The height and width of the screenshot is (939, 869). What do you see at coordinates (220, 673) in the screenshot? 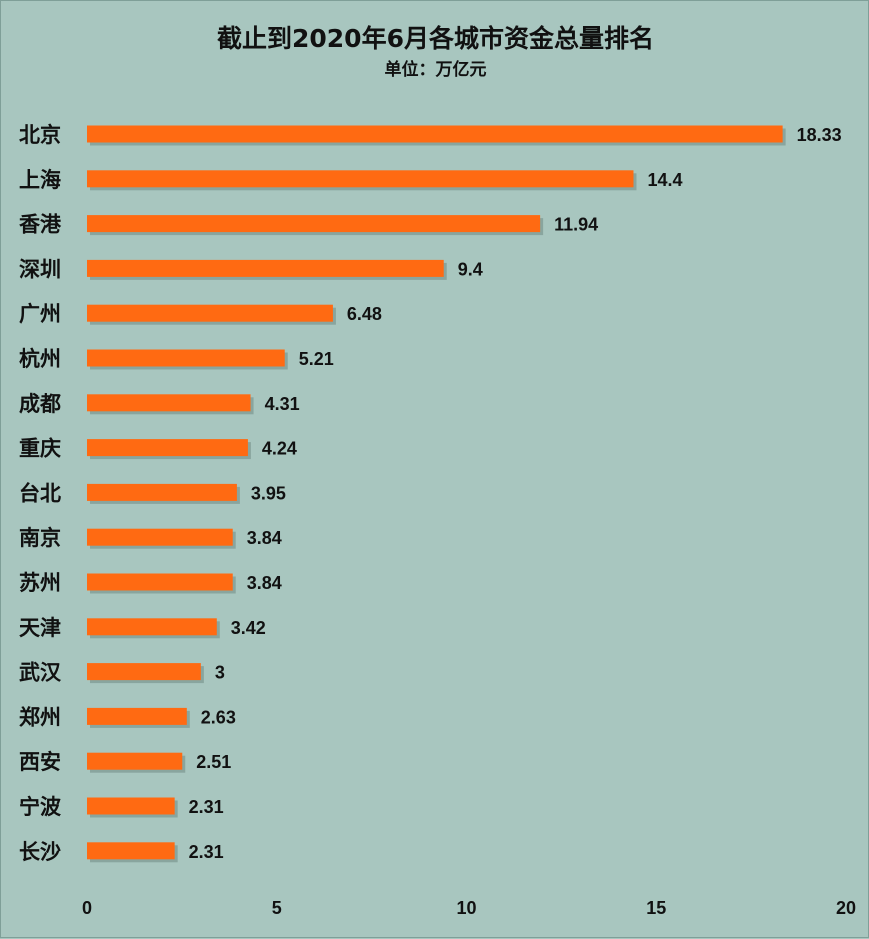
I see `value-label: 3` at bounding box center [220, 673].